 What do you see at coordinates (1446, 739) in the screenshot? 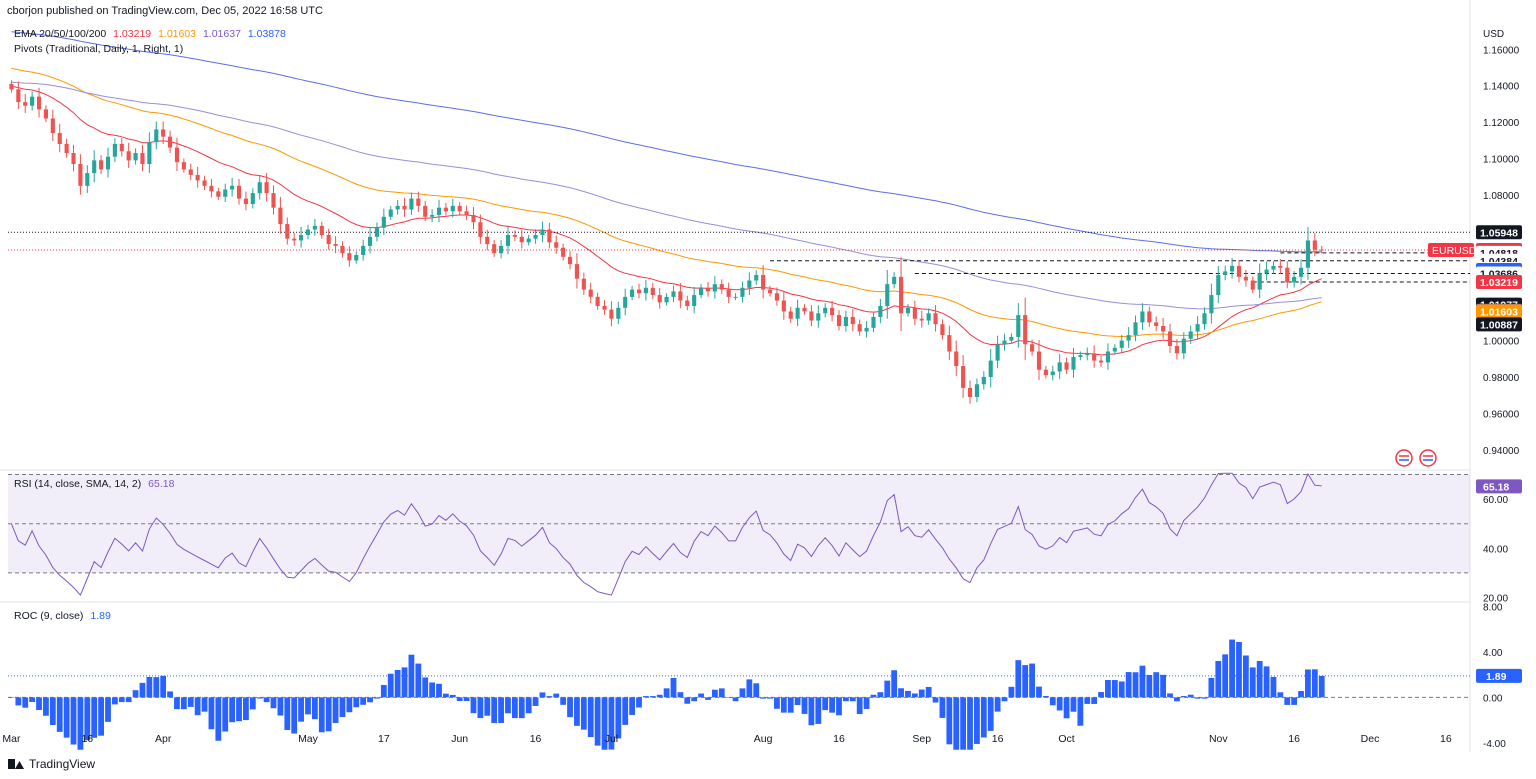
I see `x-tick-label: 16` at bounding box center [1446, 739].